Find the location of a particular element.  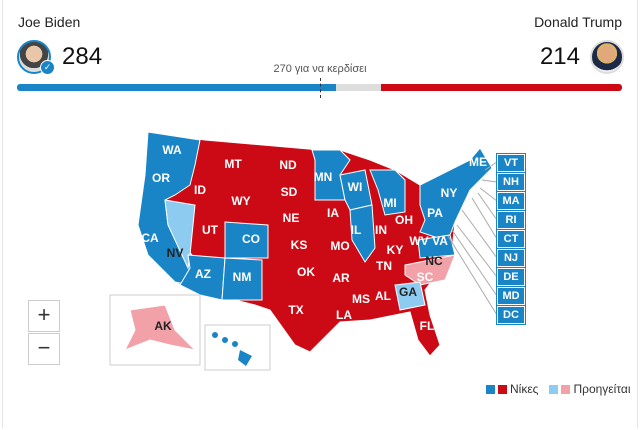

northeast is located at coordinates (456, 193).